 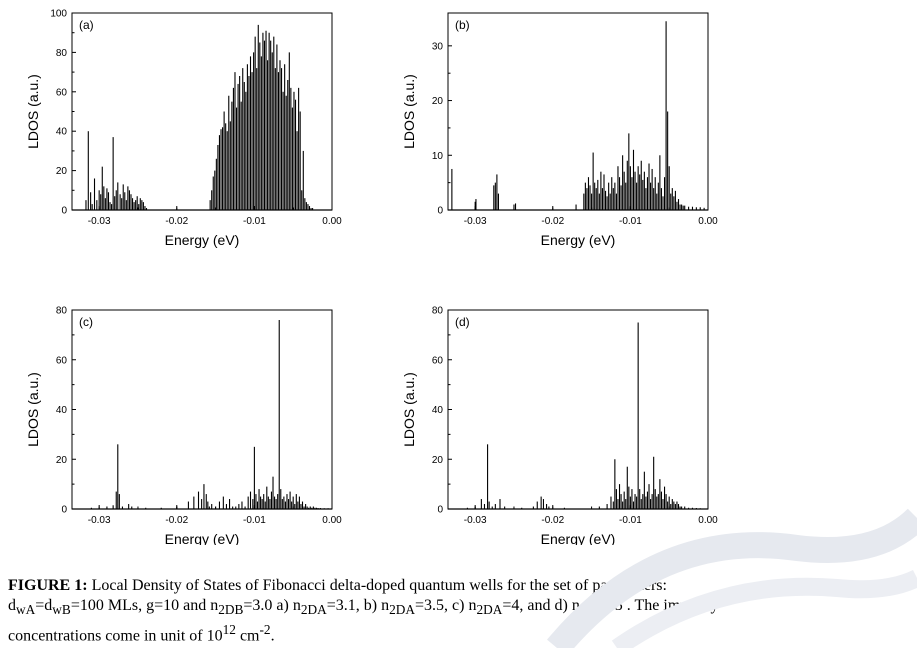 What do you see at coordinates (265, 630) in the screenshot?
I see `caption-expm2: -2` at bounding box center [265, 630].